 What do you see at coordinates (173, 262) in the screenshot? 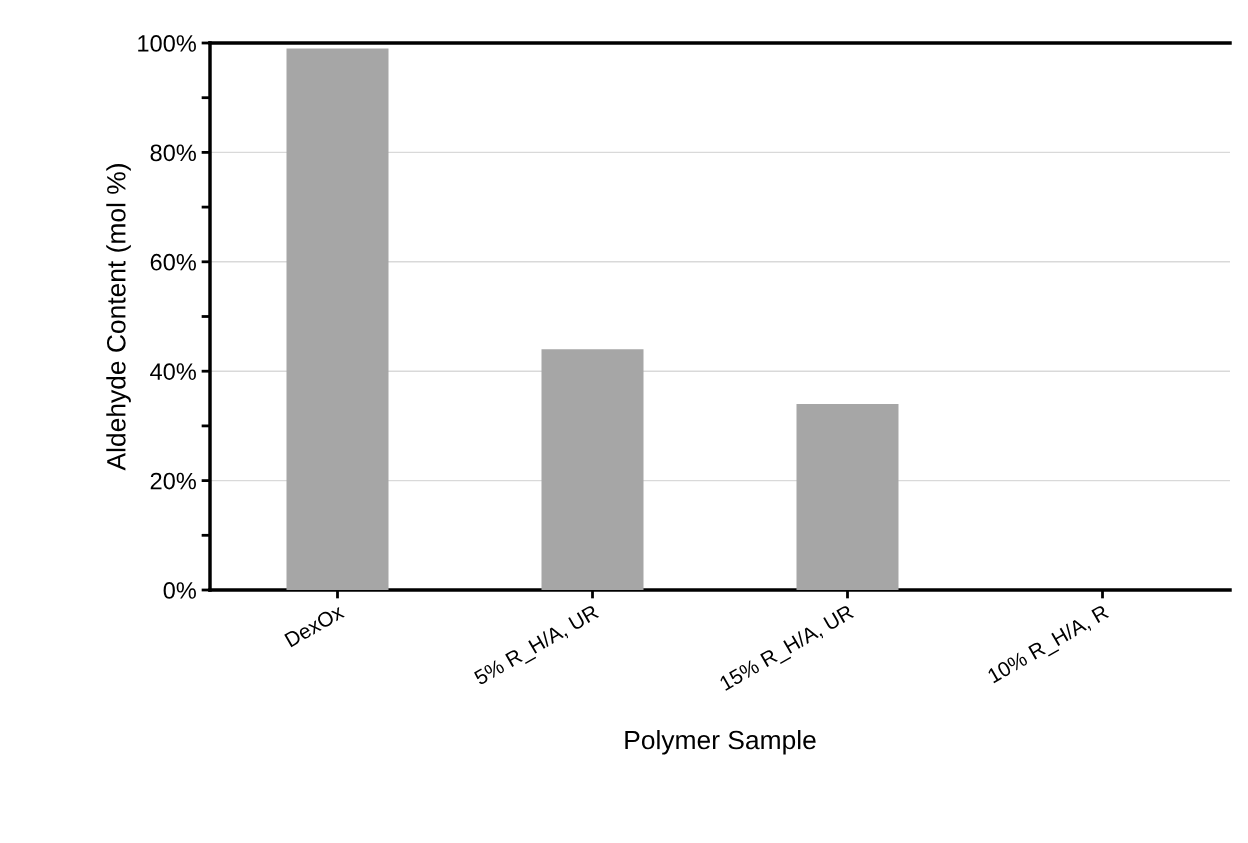
I see `y-tick-label: 60%` at bounding box center [173, 262].